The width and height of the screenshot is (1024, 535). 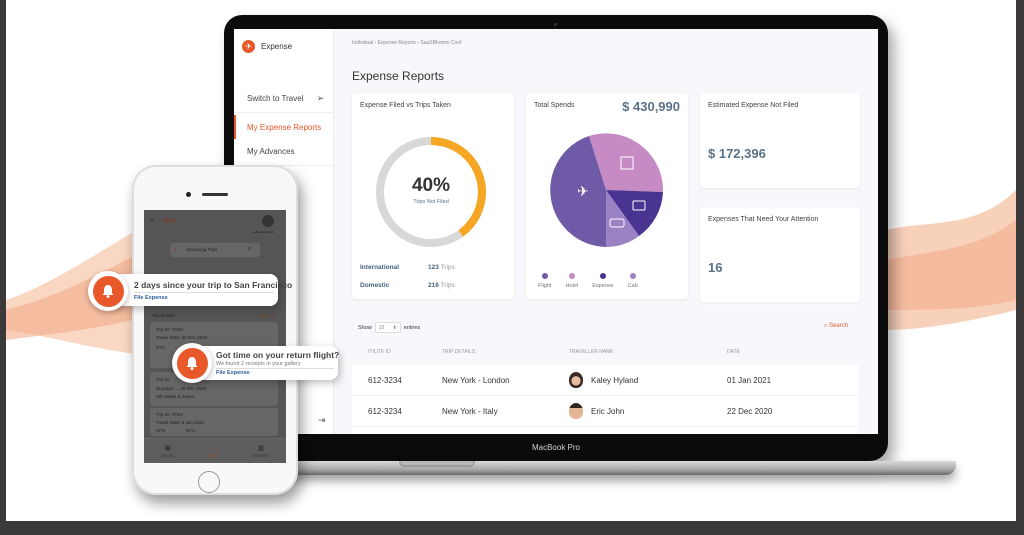 I want to click on entries-label: entries, so click(x=412, y=327).